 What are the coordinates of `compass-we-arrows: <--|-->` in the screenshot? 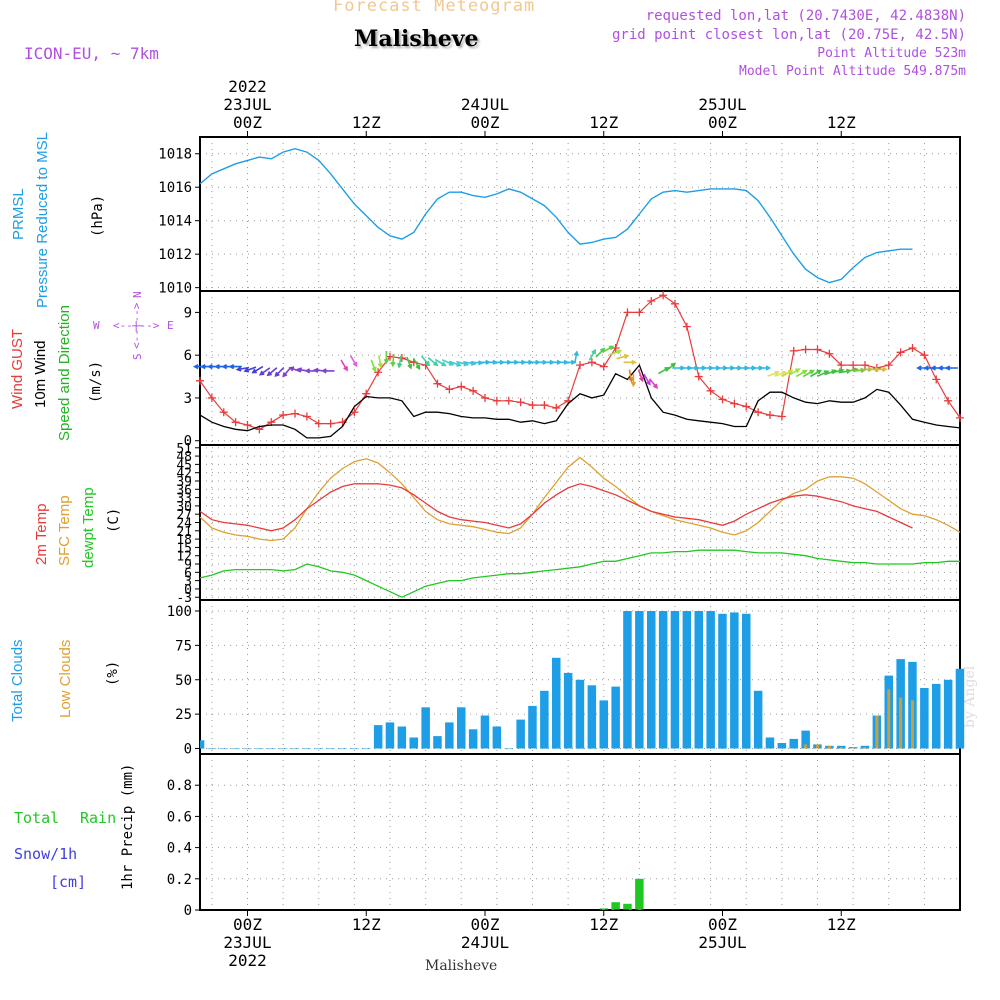 It's located at (136, 325).